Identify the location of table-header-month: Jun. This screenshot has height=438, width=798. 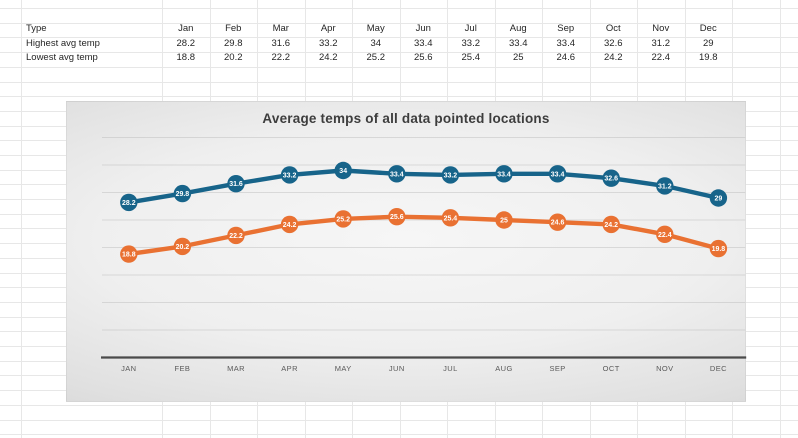
(423, 28).